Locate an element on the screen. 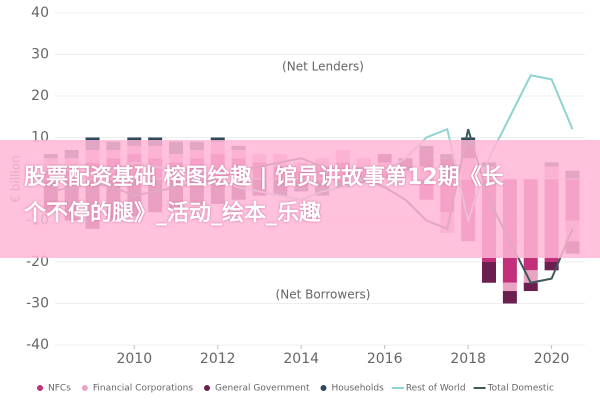  x-tick-label: 2010 is located at coordinates (134, 359).